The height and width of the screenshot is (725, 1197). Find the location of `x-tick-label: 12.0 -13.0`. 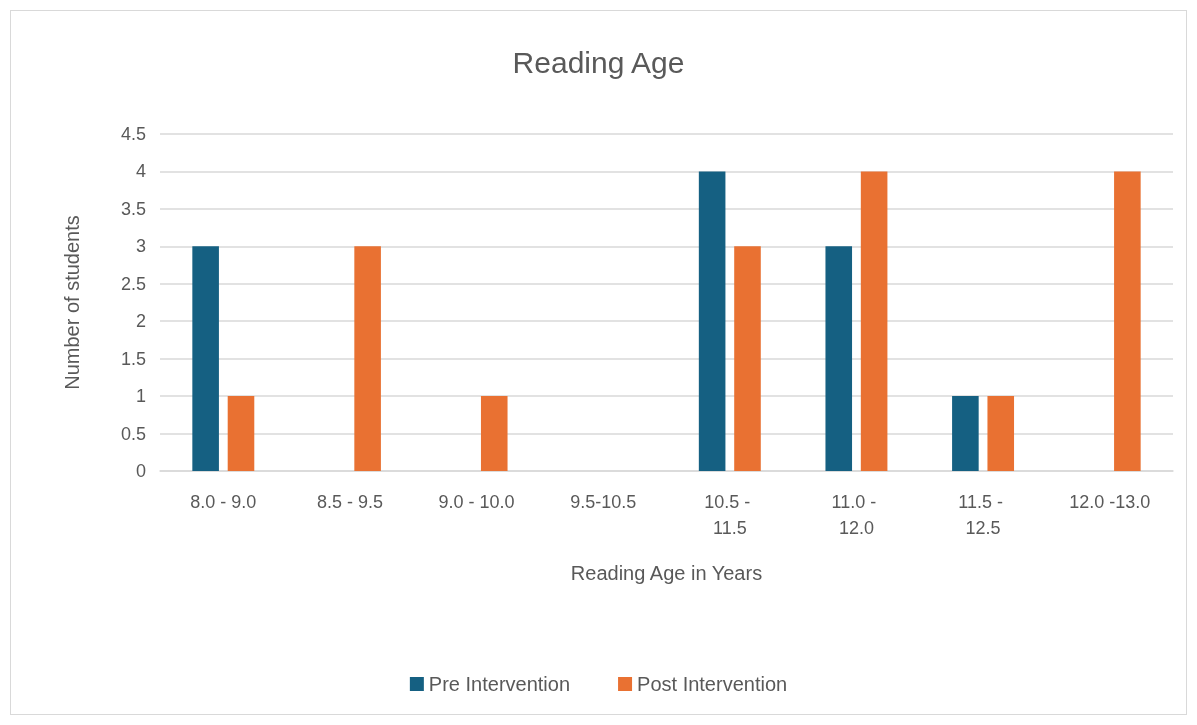

x-tick-label: 12.0 -13.0 is located at coordinates (1110, 502).